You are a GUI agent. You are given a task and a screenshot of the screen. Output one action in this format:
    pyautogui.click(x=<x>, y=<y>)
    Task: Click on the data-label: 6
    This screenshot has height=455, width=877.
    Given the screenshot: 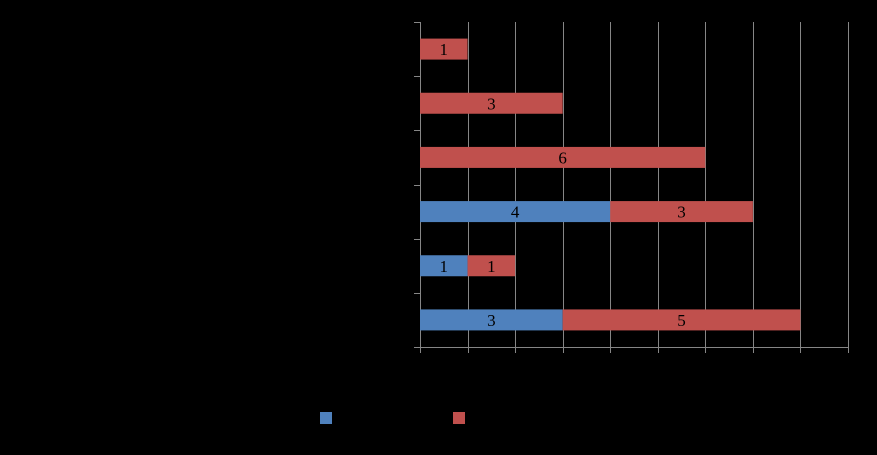 What is the action you would take?
    pyautogui.click(x=562, y=157)
    